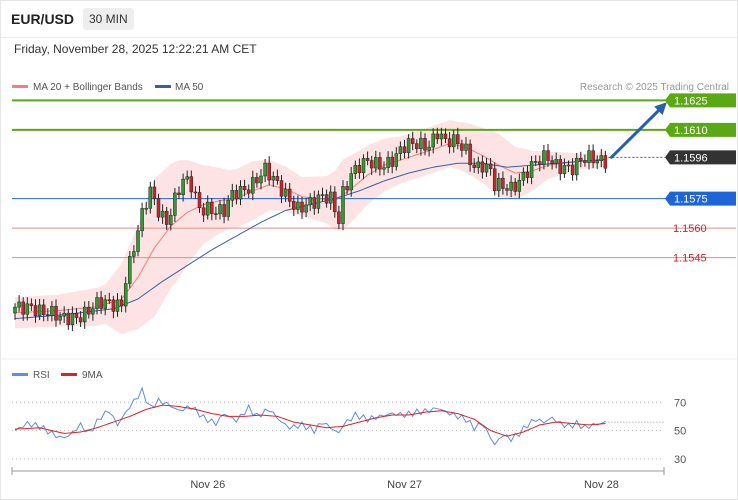 Image resolution: width=738 pixels, height=500 pixels. I want to click on last-price-tag, so click(700, 157).